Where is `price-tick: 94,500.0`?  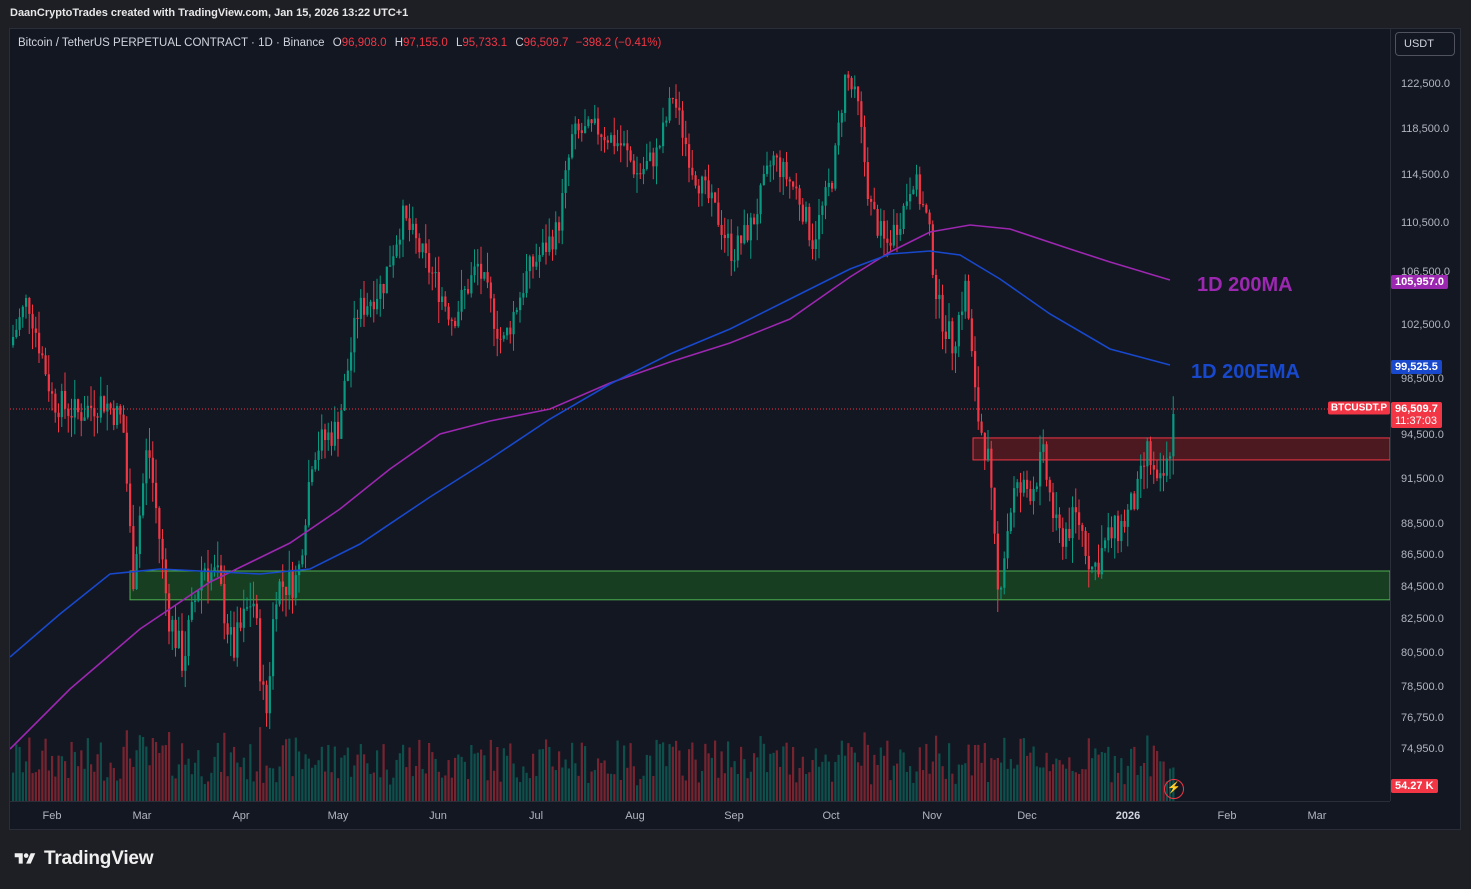 price-tick: 94,500.0 is located at coordinates (1422, 435).